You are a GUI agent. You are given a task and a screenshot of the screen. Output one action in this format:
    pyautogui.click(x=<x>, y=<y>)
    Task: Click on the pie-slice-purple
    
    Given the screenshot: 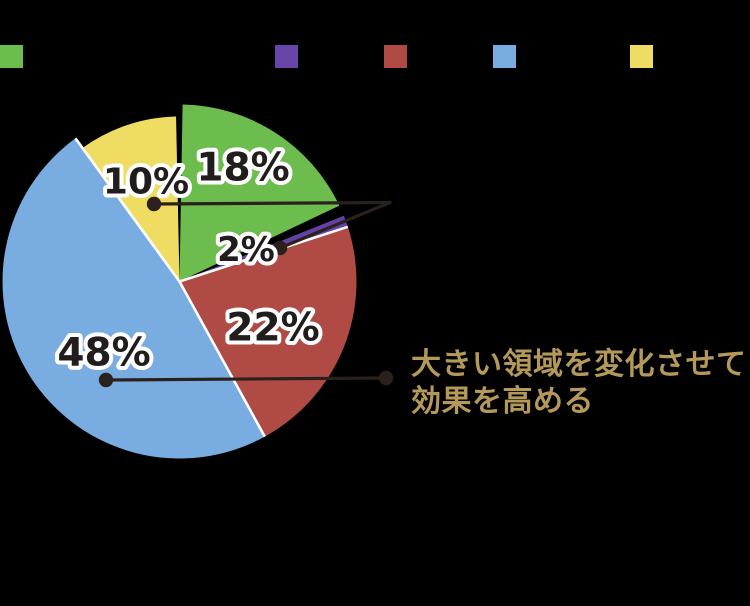 What is the action you would take?
    pyautogui.click(x=263, y=248)
    